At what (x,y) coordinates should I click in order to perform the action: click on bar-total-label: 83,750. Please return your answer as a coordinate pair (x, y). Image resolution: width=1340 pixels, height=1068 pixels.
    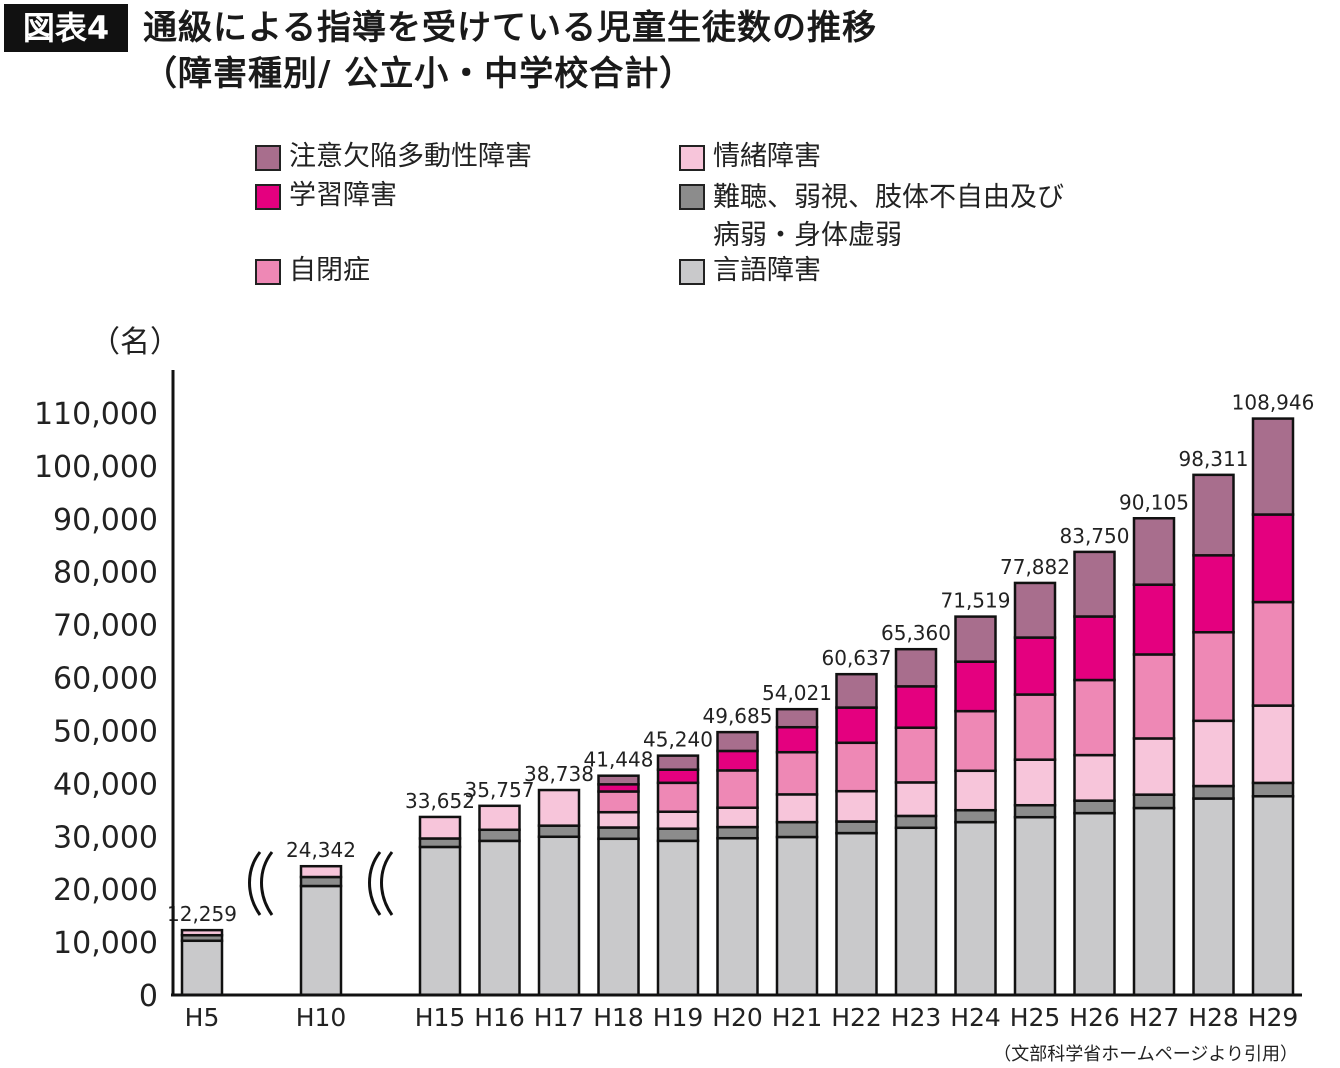
    Looking at the image, I should click on (1095, 536).